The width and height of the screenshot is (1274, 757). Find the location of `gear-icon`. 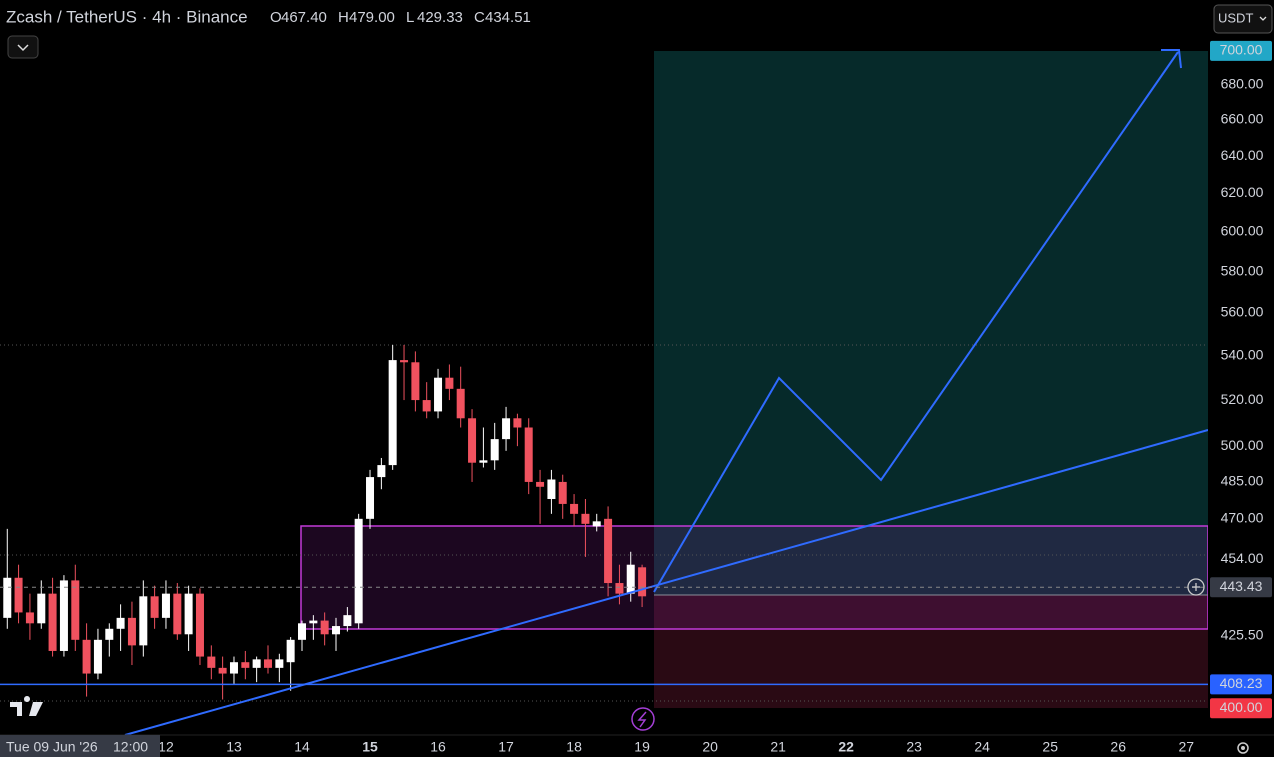

gear-icon is located at coordinates (1243, 748).